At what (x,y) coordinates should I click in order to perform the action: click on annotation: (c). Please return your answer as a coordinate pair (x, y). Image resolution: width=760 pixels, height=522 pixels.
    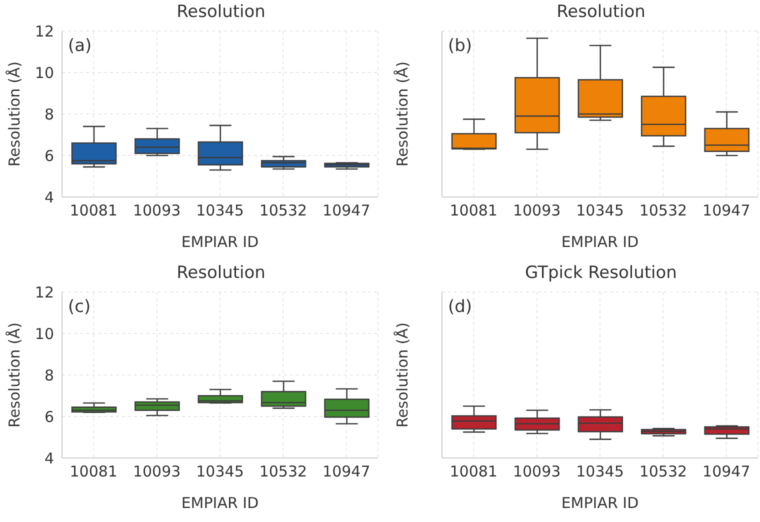
    Looking at the image, I should click on (79, 307).